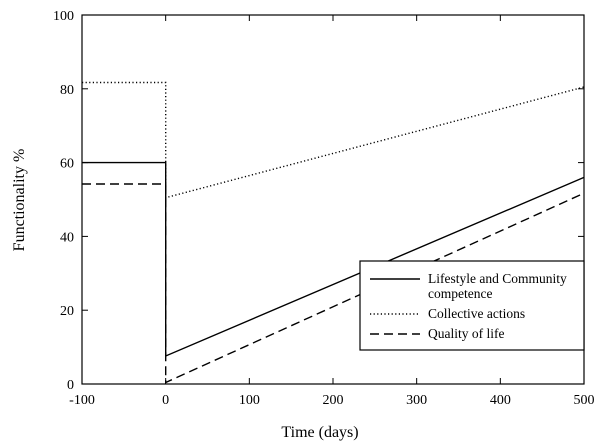 This screenshot has width=594, height=444. What do you see at coordinates (19, 200) in the screenshot?
I see `y-axis-title: Functionality %` at bounding box center [19, 200].